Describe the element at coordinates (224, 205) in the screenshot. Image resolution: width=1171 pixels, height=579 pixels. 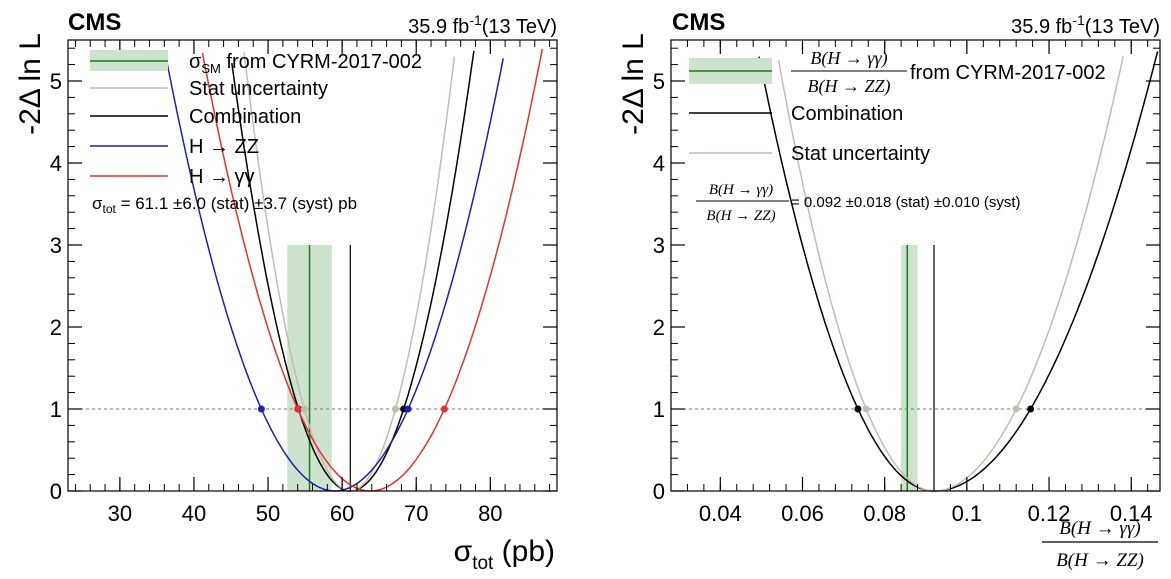
I see `result-annotation: σtot = 61.1 ±6.0 (stat) ±3.7 (syst) pb` at that location.